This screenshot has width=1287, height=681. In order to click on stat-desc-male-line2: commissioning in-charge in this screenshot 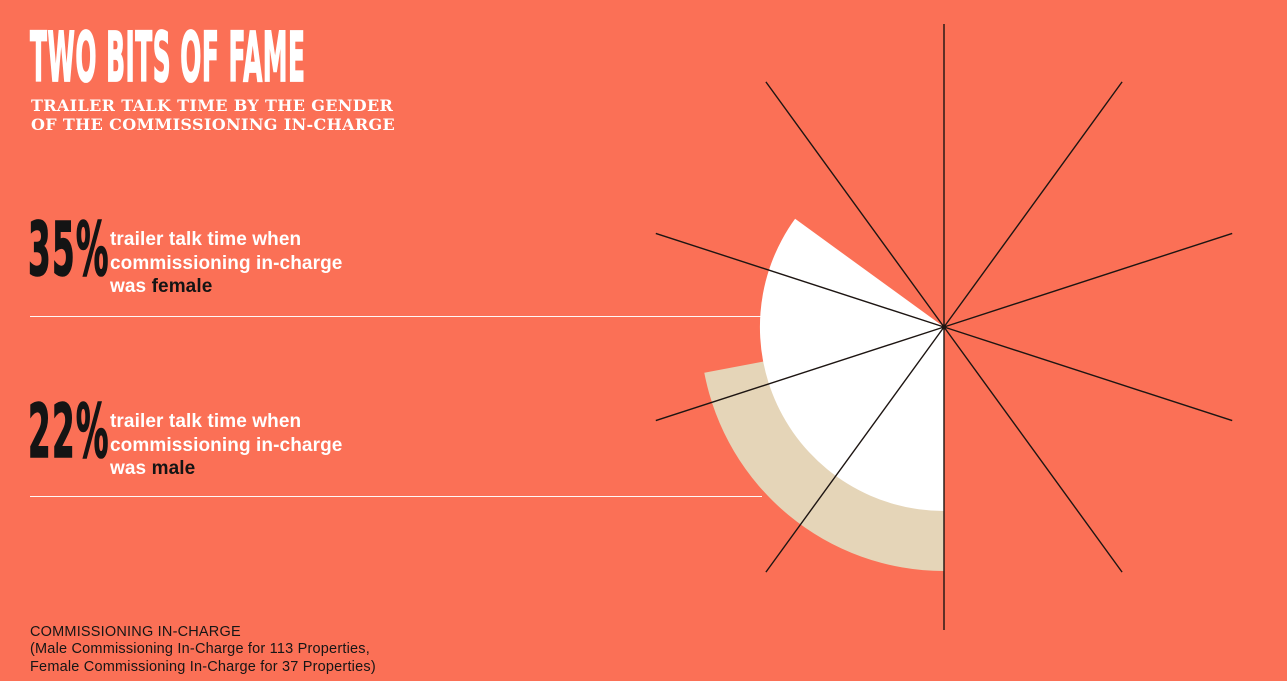, I will do `click(226, 445)`.